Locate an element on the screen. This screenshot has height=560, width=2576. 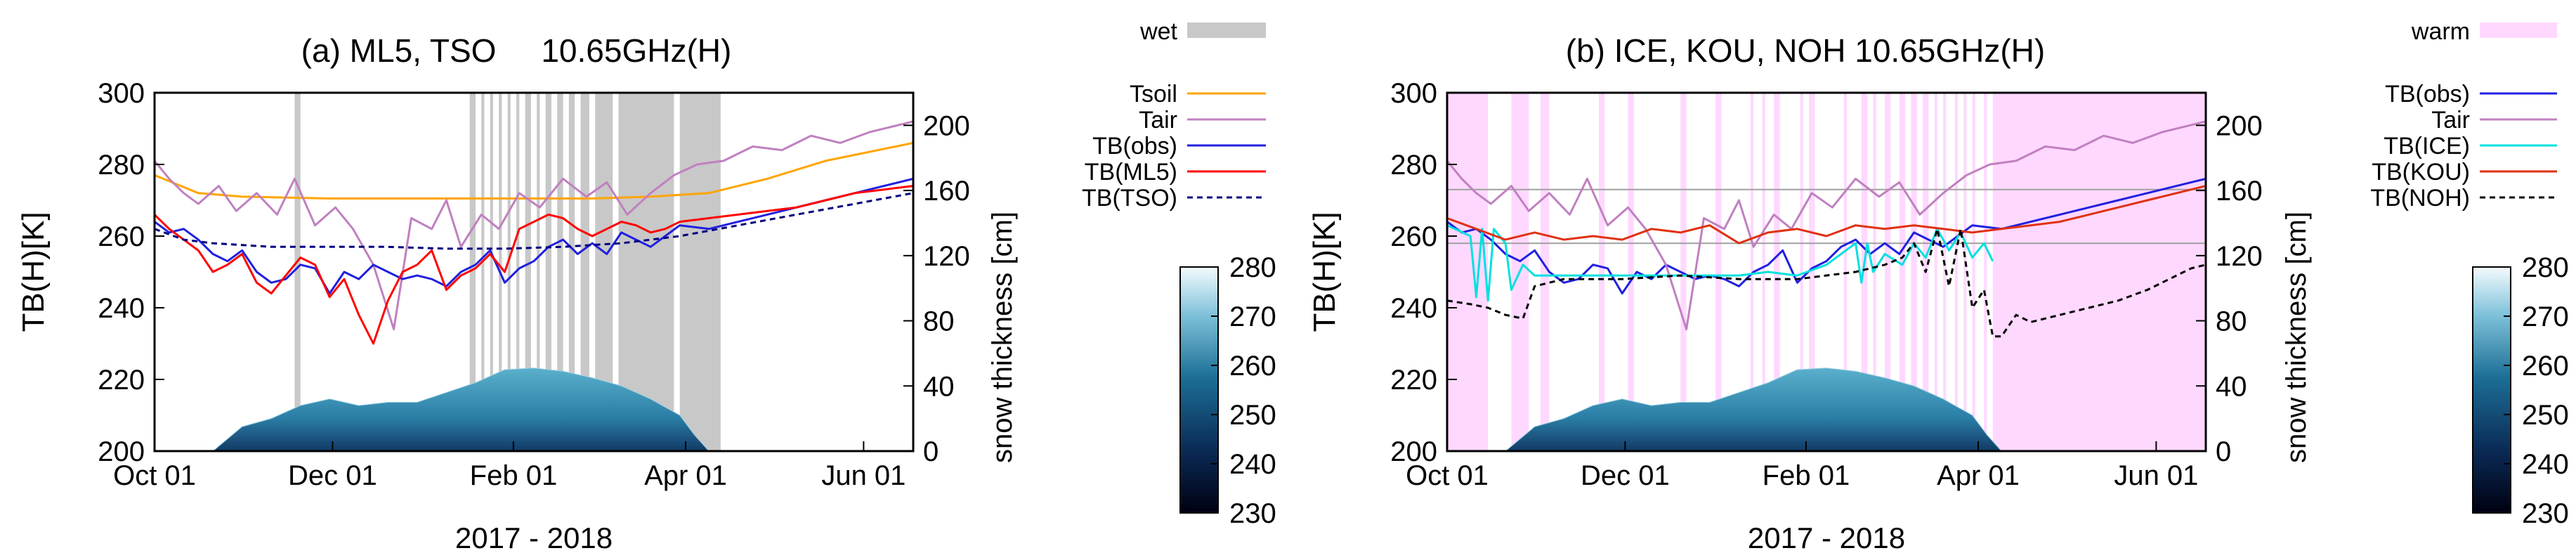
snow-depth-area is located at coordinates (460, 409).